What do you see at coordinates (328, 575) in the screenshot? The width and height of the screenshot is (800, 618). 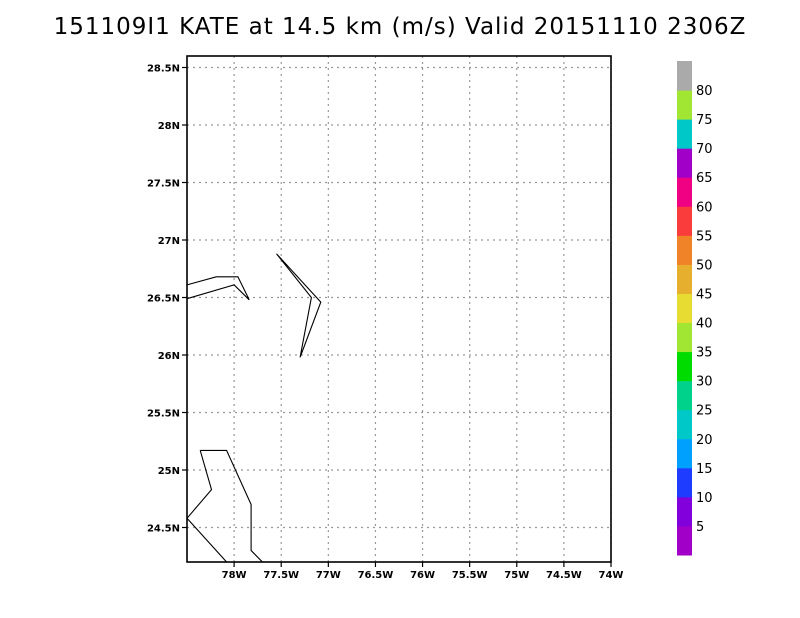 I see `lon-tick-label: 77W` at bounding box center [328, 575].